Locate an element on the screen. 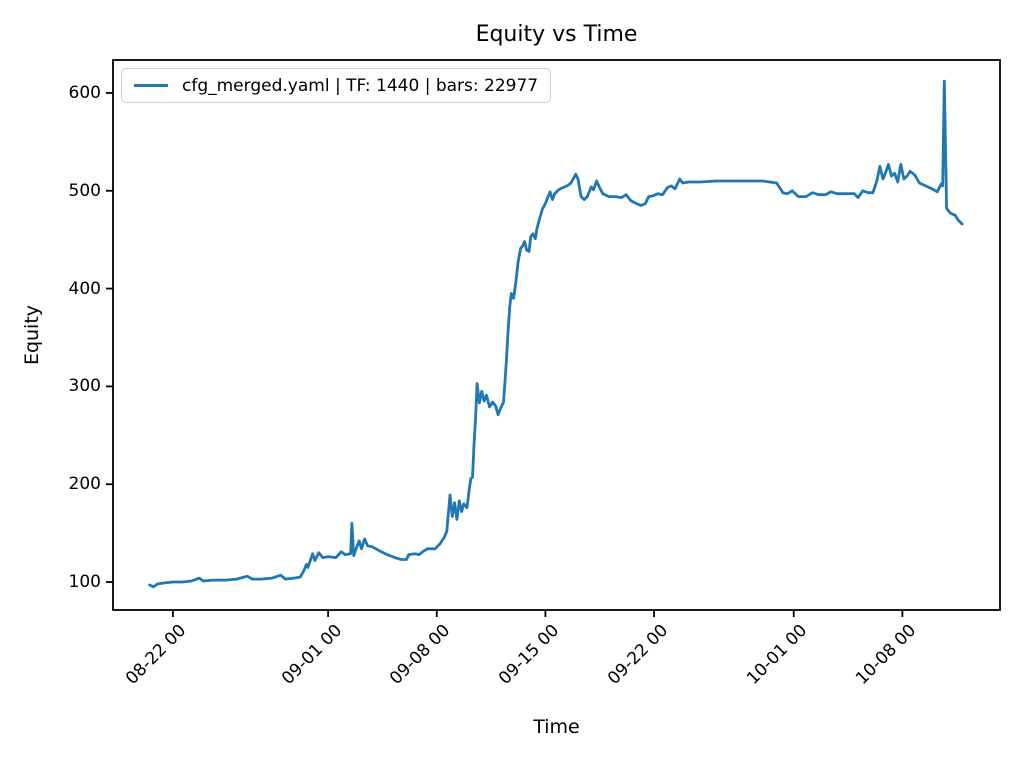 The width and height of the screenshot is (1024, 768). legend-line-sample is located at coordinates (151, 85).